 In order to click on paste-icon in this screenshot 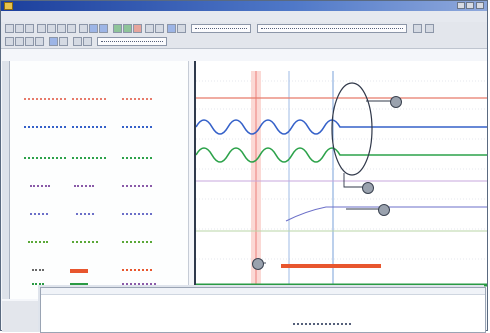, I will do `click(71, 28)`.